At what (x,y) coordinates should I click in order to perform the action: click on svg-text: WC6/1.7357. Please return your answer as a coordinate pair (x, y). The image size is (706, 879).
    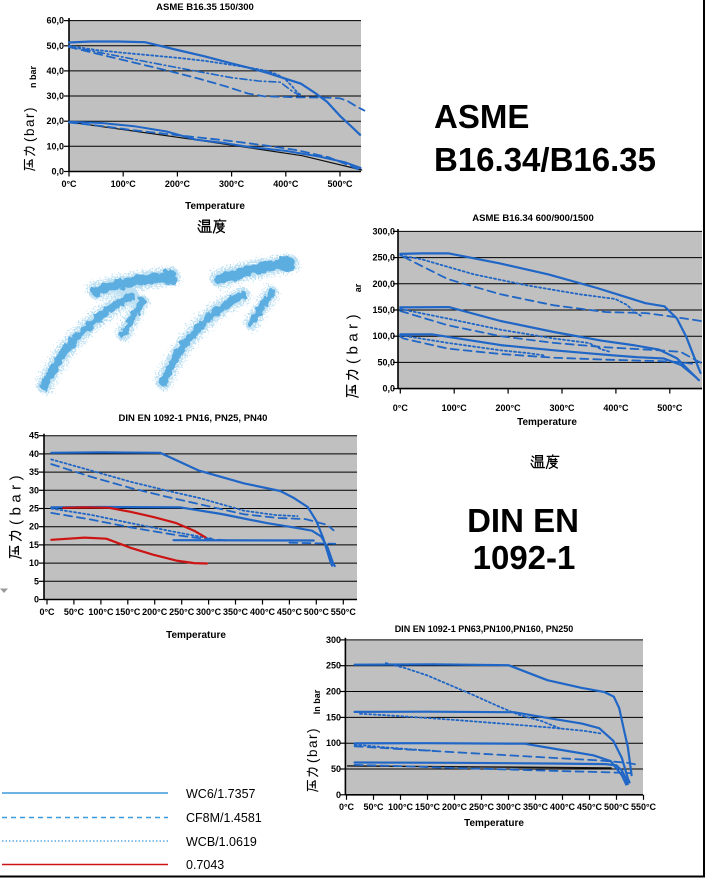
    Looking at the image, I should click on (221, 794).